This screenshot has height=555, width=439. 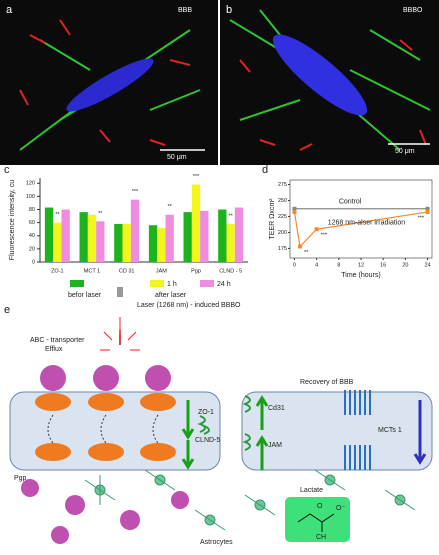 What do you see at coordinates (32, 236) in the screenshot?
I see `y-tick-label: 40` at bounding box center [32, 236].